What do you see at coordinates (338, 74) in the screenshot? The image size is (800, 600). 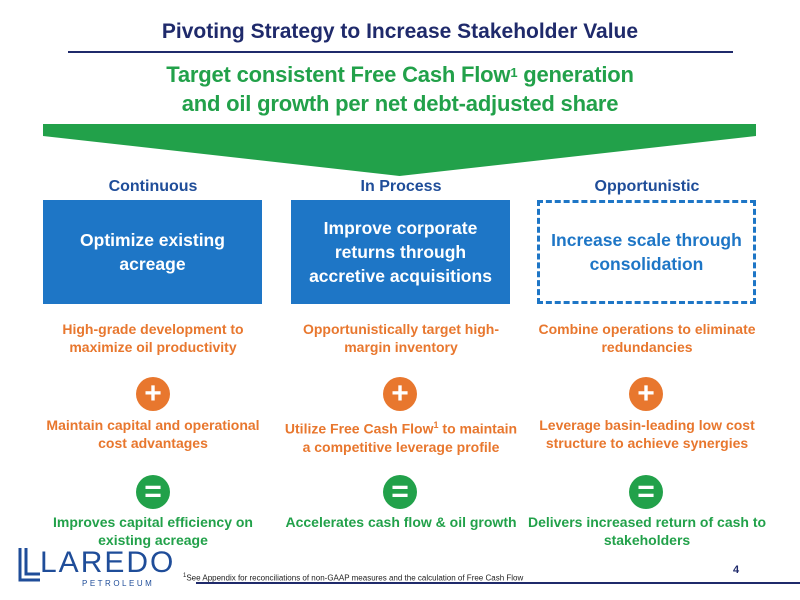 I see `headline-line-1-text: Target consistent Free Cash Flow` at bounding box center [338, 74].